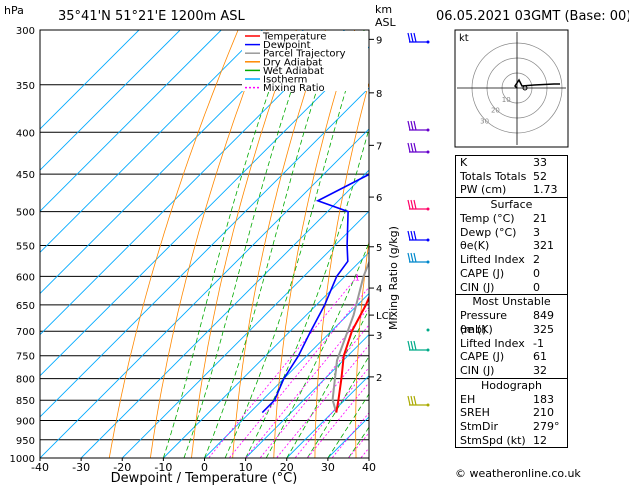  Describe the element at coordinates (536, 232) in the screenshot. I see `index-value: 3` at that location.